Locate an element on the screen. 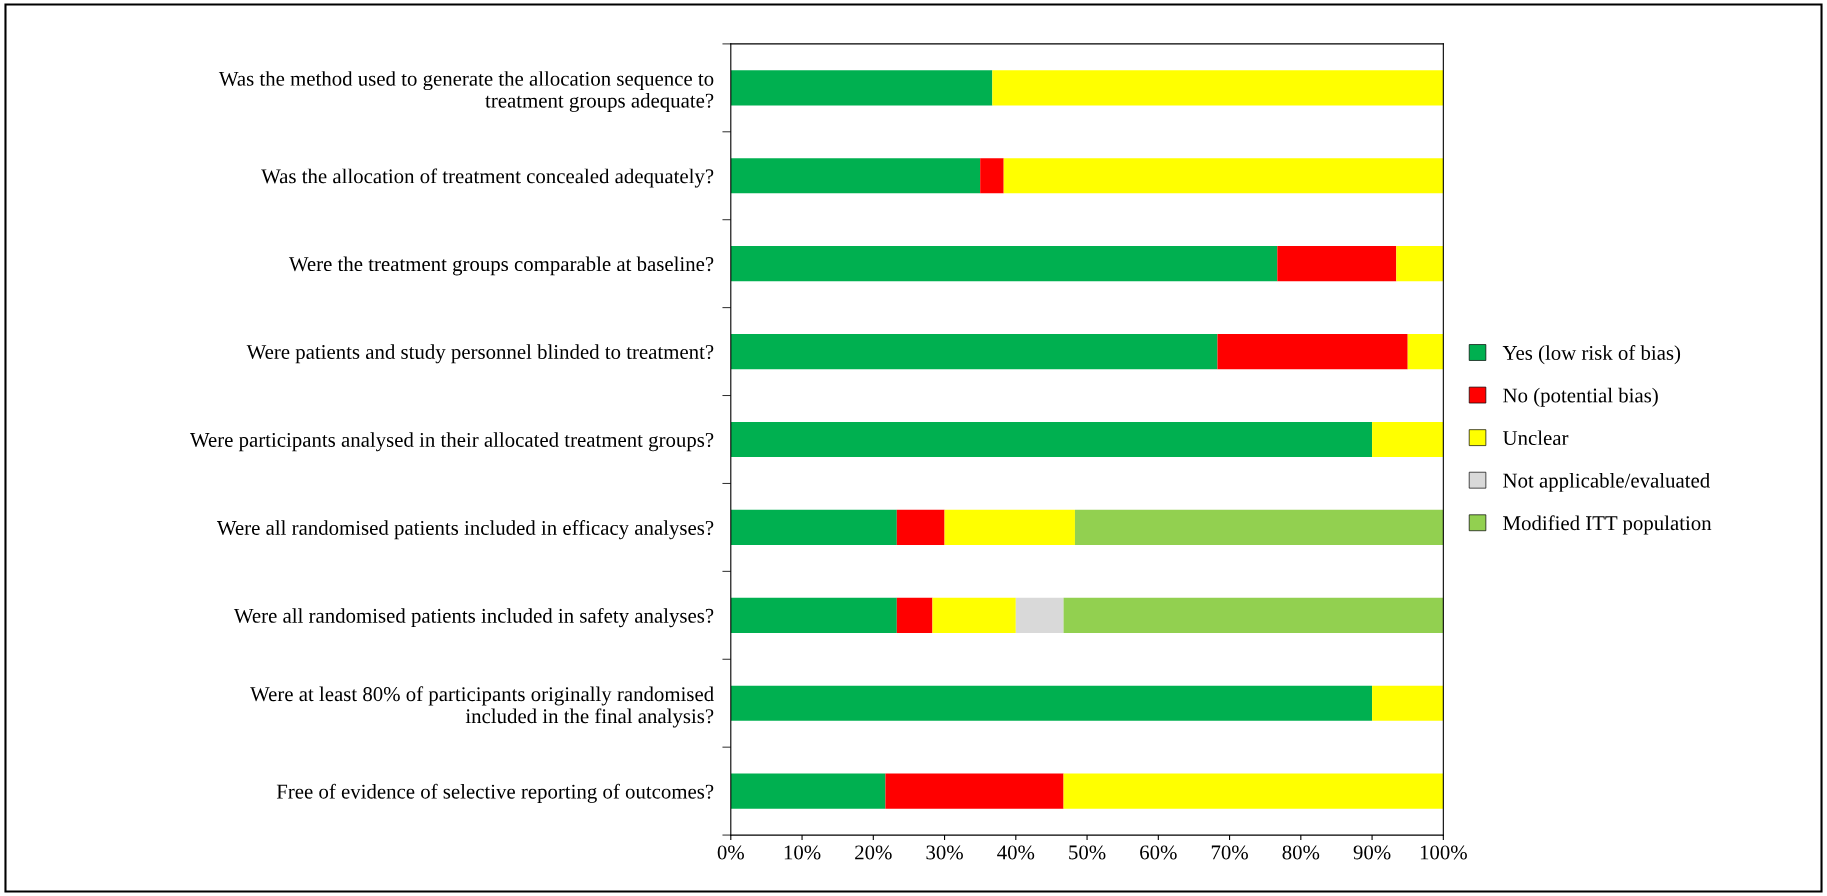  x-tick-label: 50% is located at coordinates (1087, 852).